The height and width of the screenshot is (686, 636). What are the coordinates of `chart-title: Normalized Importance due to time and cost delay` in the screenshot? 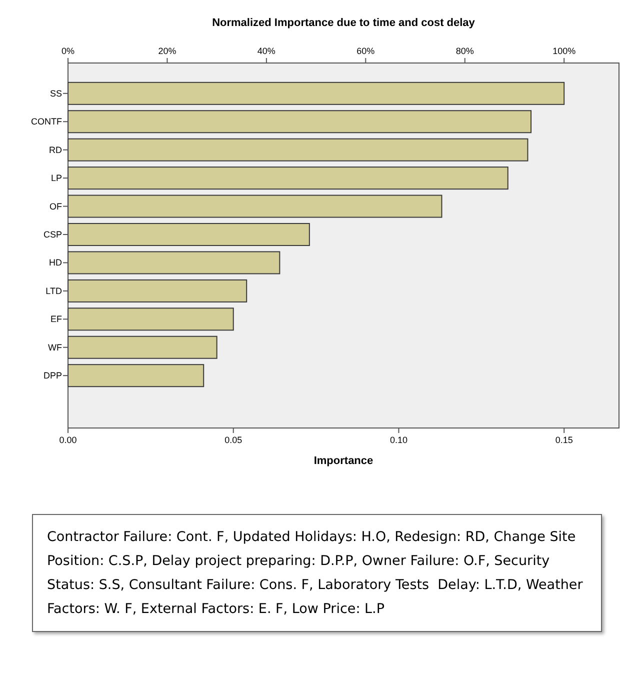 It's located at (344, 23).